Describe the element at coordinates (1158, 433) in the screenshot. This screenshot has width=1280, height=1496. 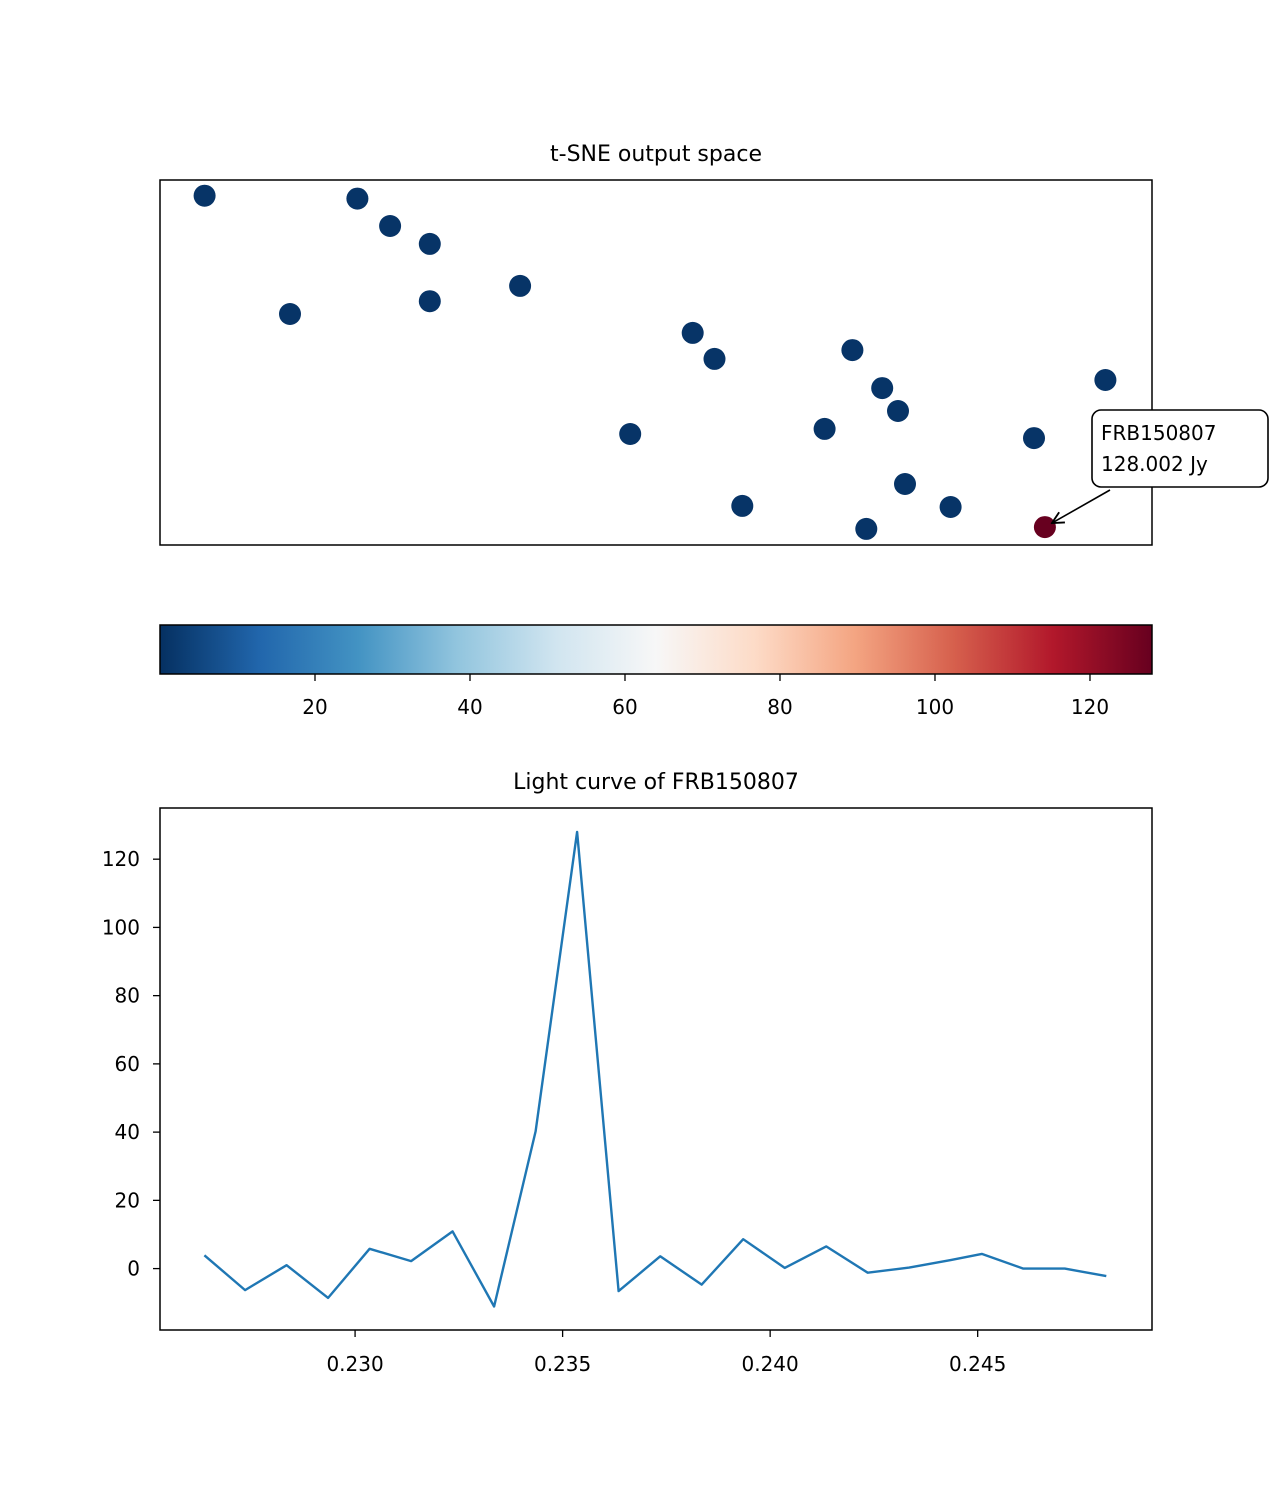
I see `annotation-name: FRB150807` at that location.